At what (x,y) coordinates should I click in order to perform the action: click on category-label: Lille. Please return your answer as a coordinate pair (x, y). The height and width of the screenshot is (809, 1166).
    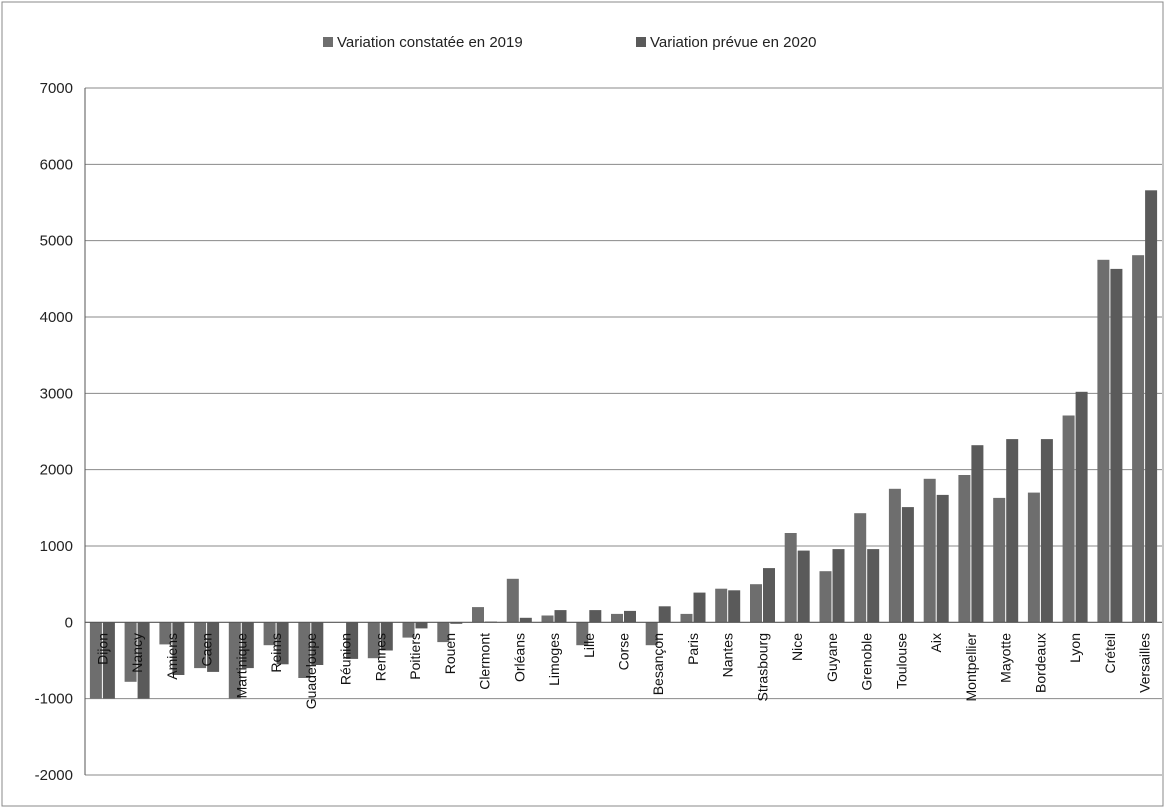
    Looking at the image, I should click on (589, 645).